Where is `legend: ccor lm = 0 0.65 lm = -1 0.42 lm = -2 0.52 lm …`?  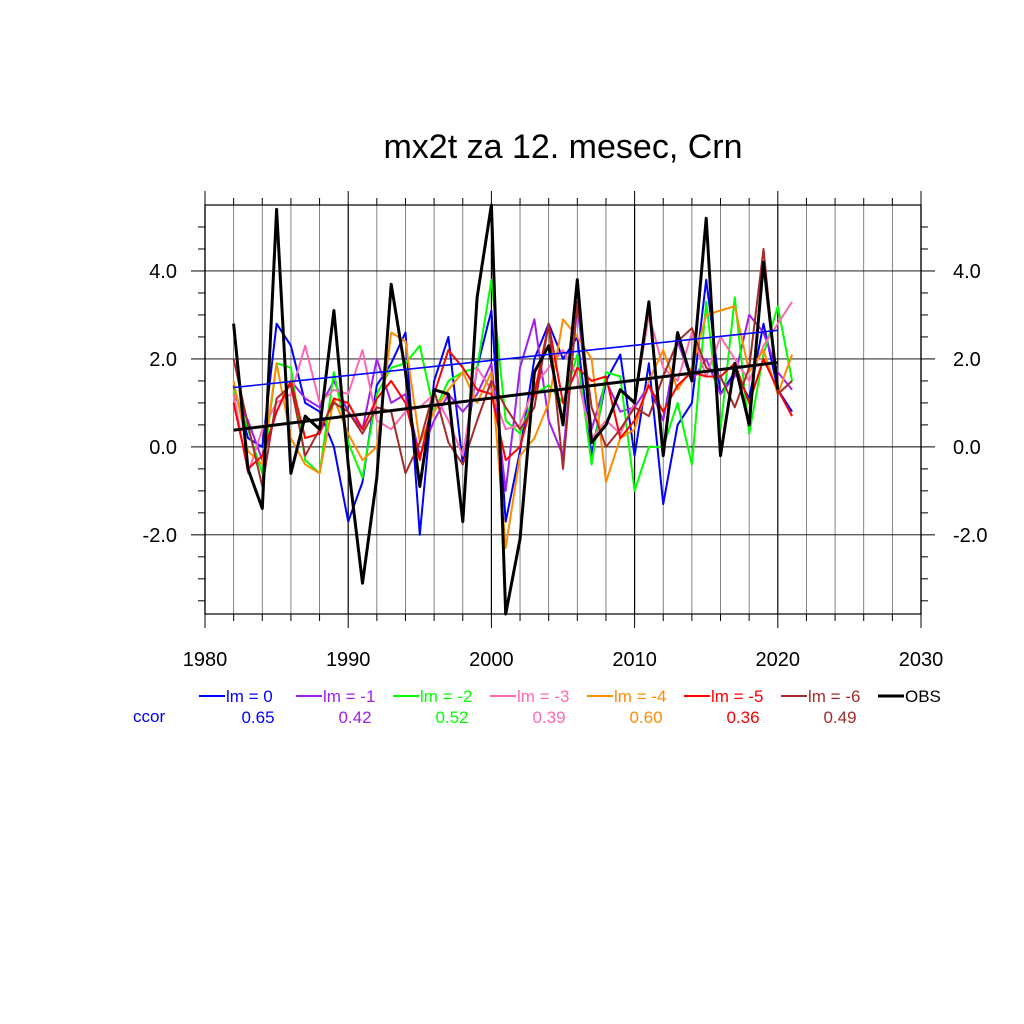 legend: ccor lm = 0 0.65 lm = -1 0.42 lm = -2 0.52 lm … is located at coordinates (537, 707).